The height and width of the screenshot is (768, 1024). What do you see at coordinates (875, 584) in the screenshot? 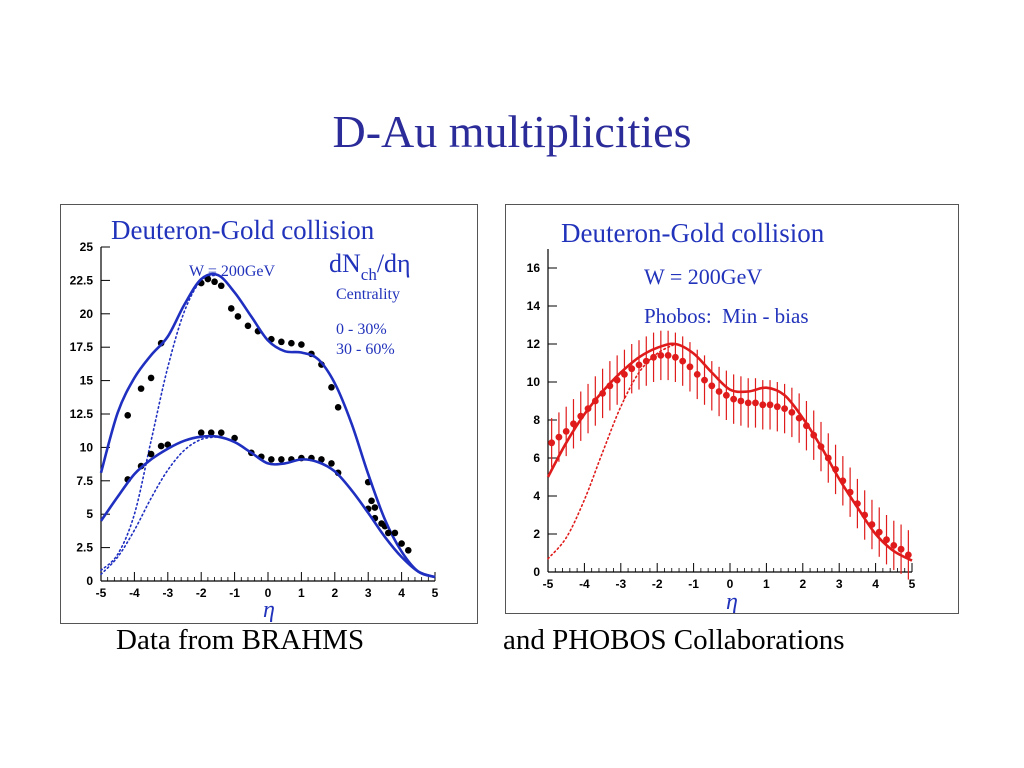
I see `phobos-x-tick-label: 4` at bounding box center [875, 584].